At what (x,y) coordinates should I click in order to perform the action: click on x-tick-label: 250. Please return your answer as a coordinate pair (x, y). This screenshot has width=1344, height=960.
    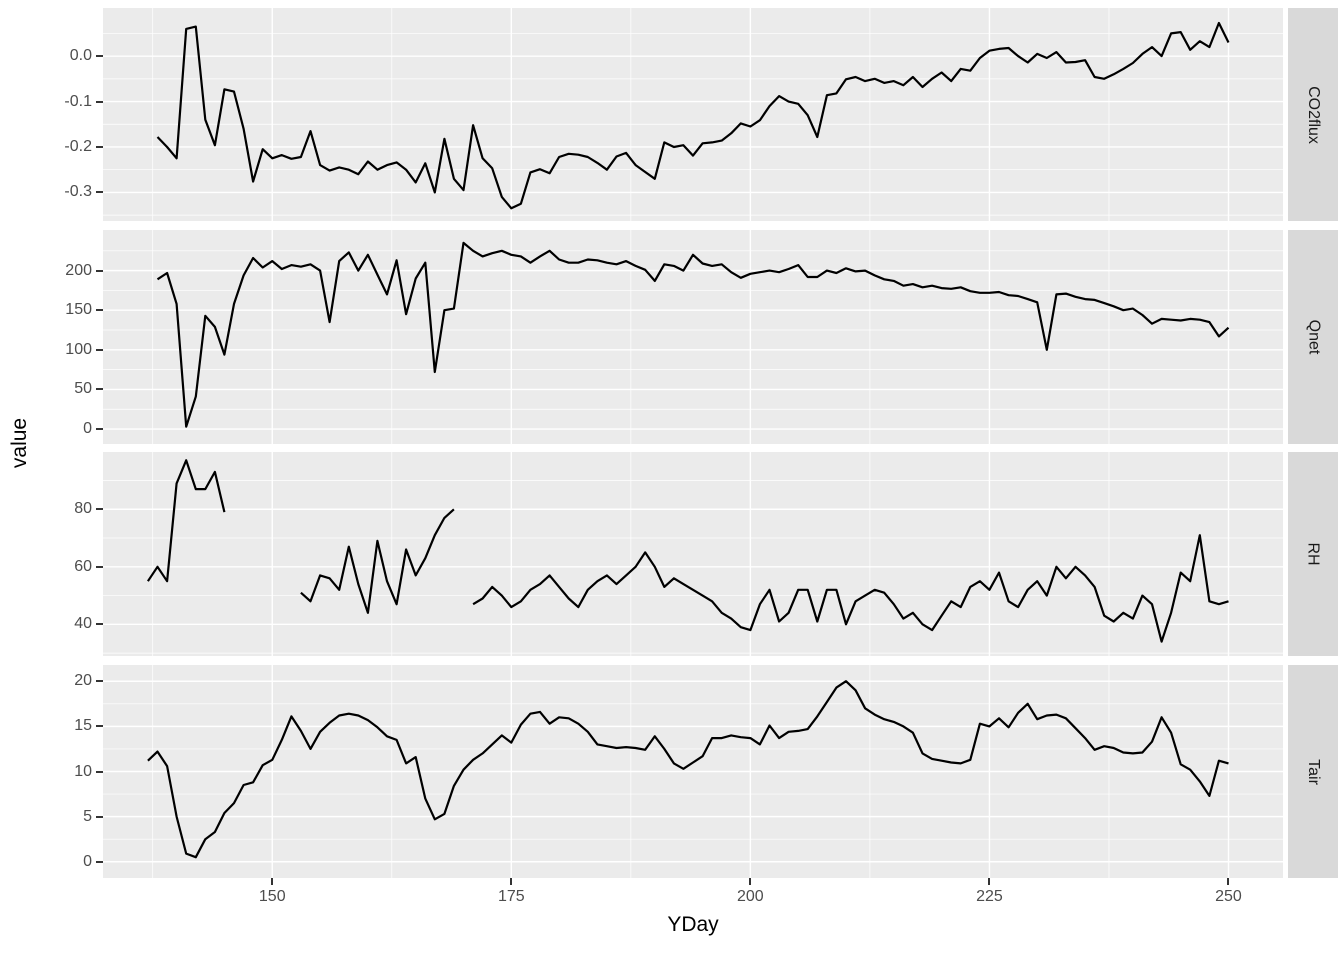
    Looking at the image, I should click on (1228, 896).